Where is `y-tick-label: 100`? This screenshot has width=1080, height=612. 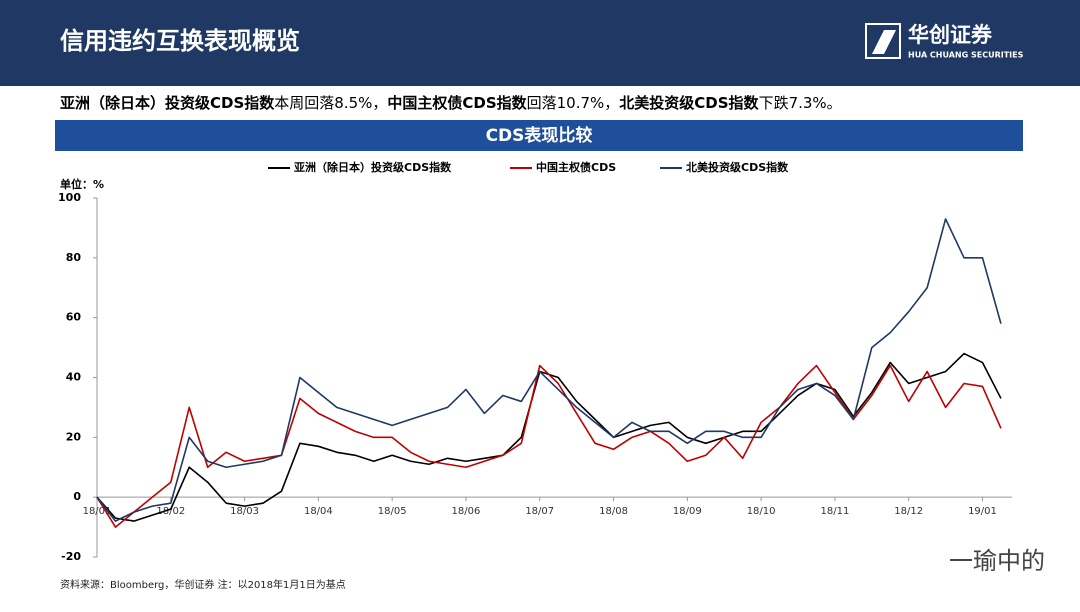 y-tick-label: 100 is located at coordinates (69, 197).